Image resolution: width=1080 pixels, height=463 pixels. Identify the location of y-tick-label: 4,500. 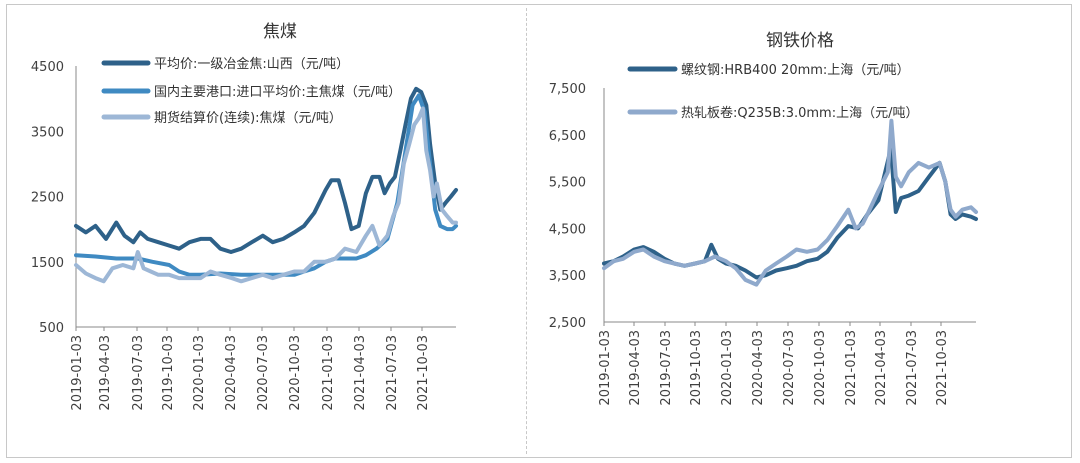
(567, 229).